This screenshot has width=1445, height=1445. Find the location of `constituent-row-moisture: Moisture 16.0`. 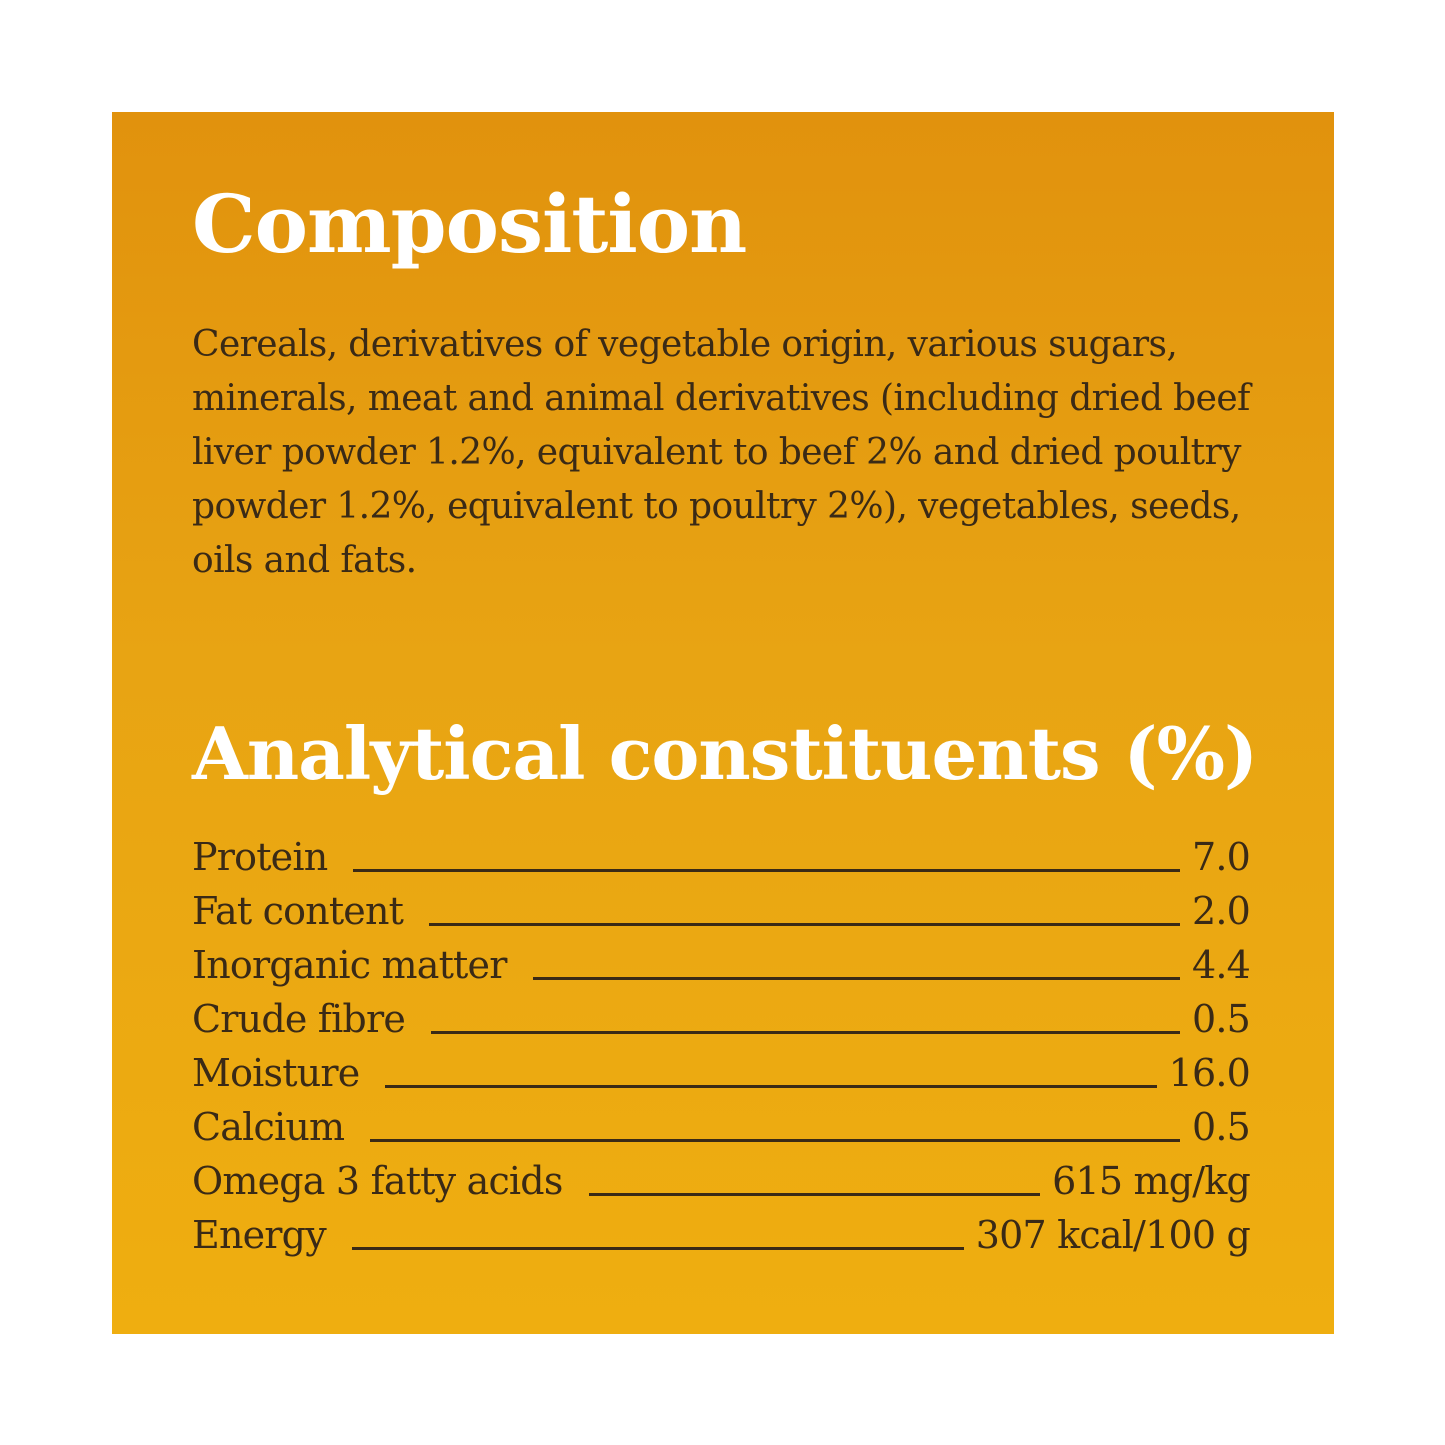

constituent-row-moisture: Moisture 16.0 is located at coordinates (721, 1075).